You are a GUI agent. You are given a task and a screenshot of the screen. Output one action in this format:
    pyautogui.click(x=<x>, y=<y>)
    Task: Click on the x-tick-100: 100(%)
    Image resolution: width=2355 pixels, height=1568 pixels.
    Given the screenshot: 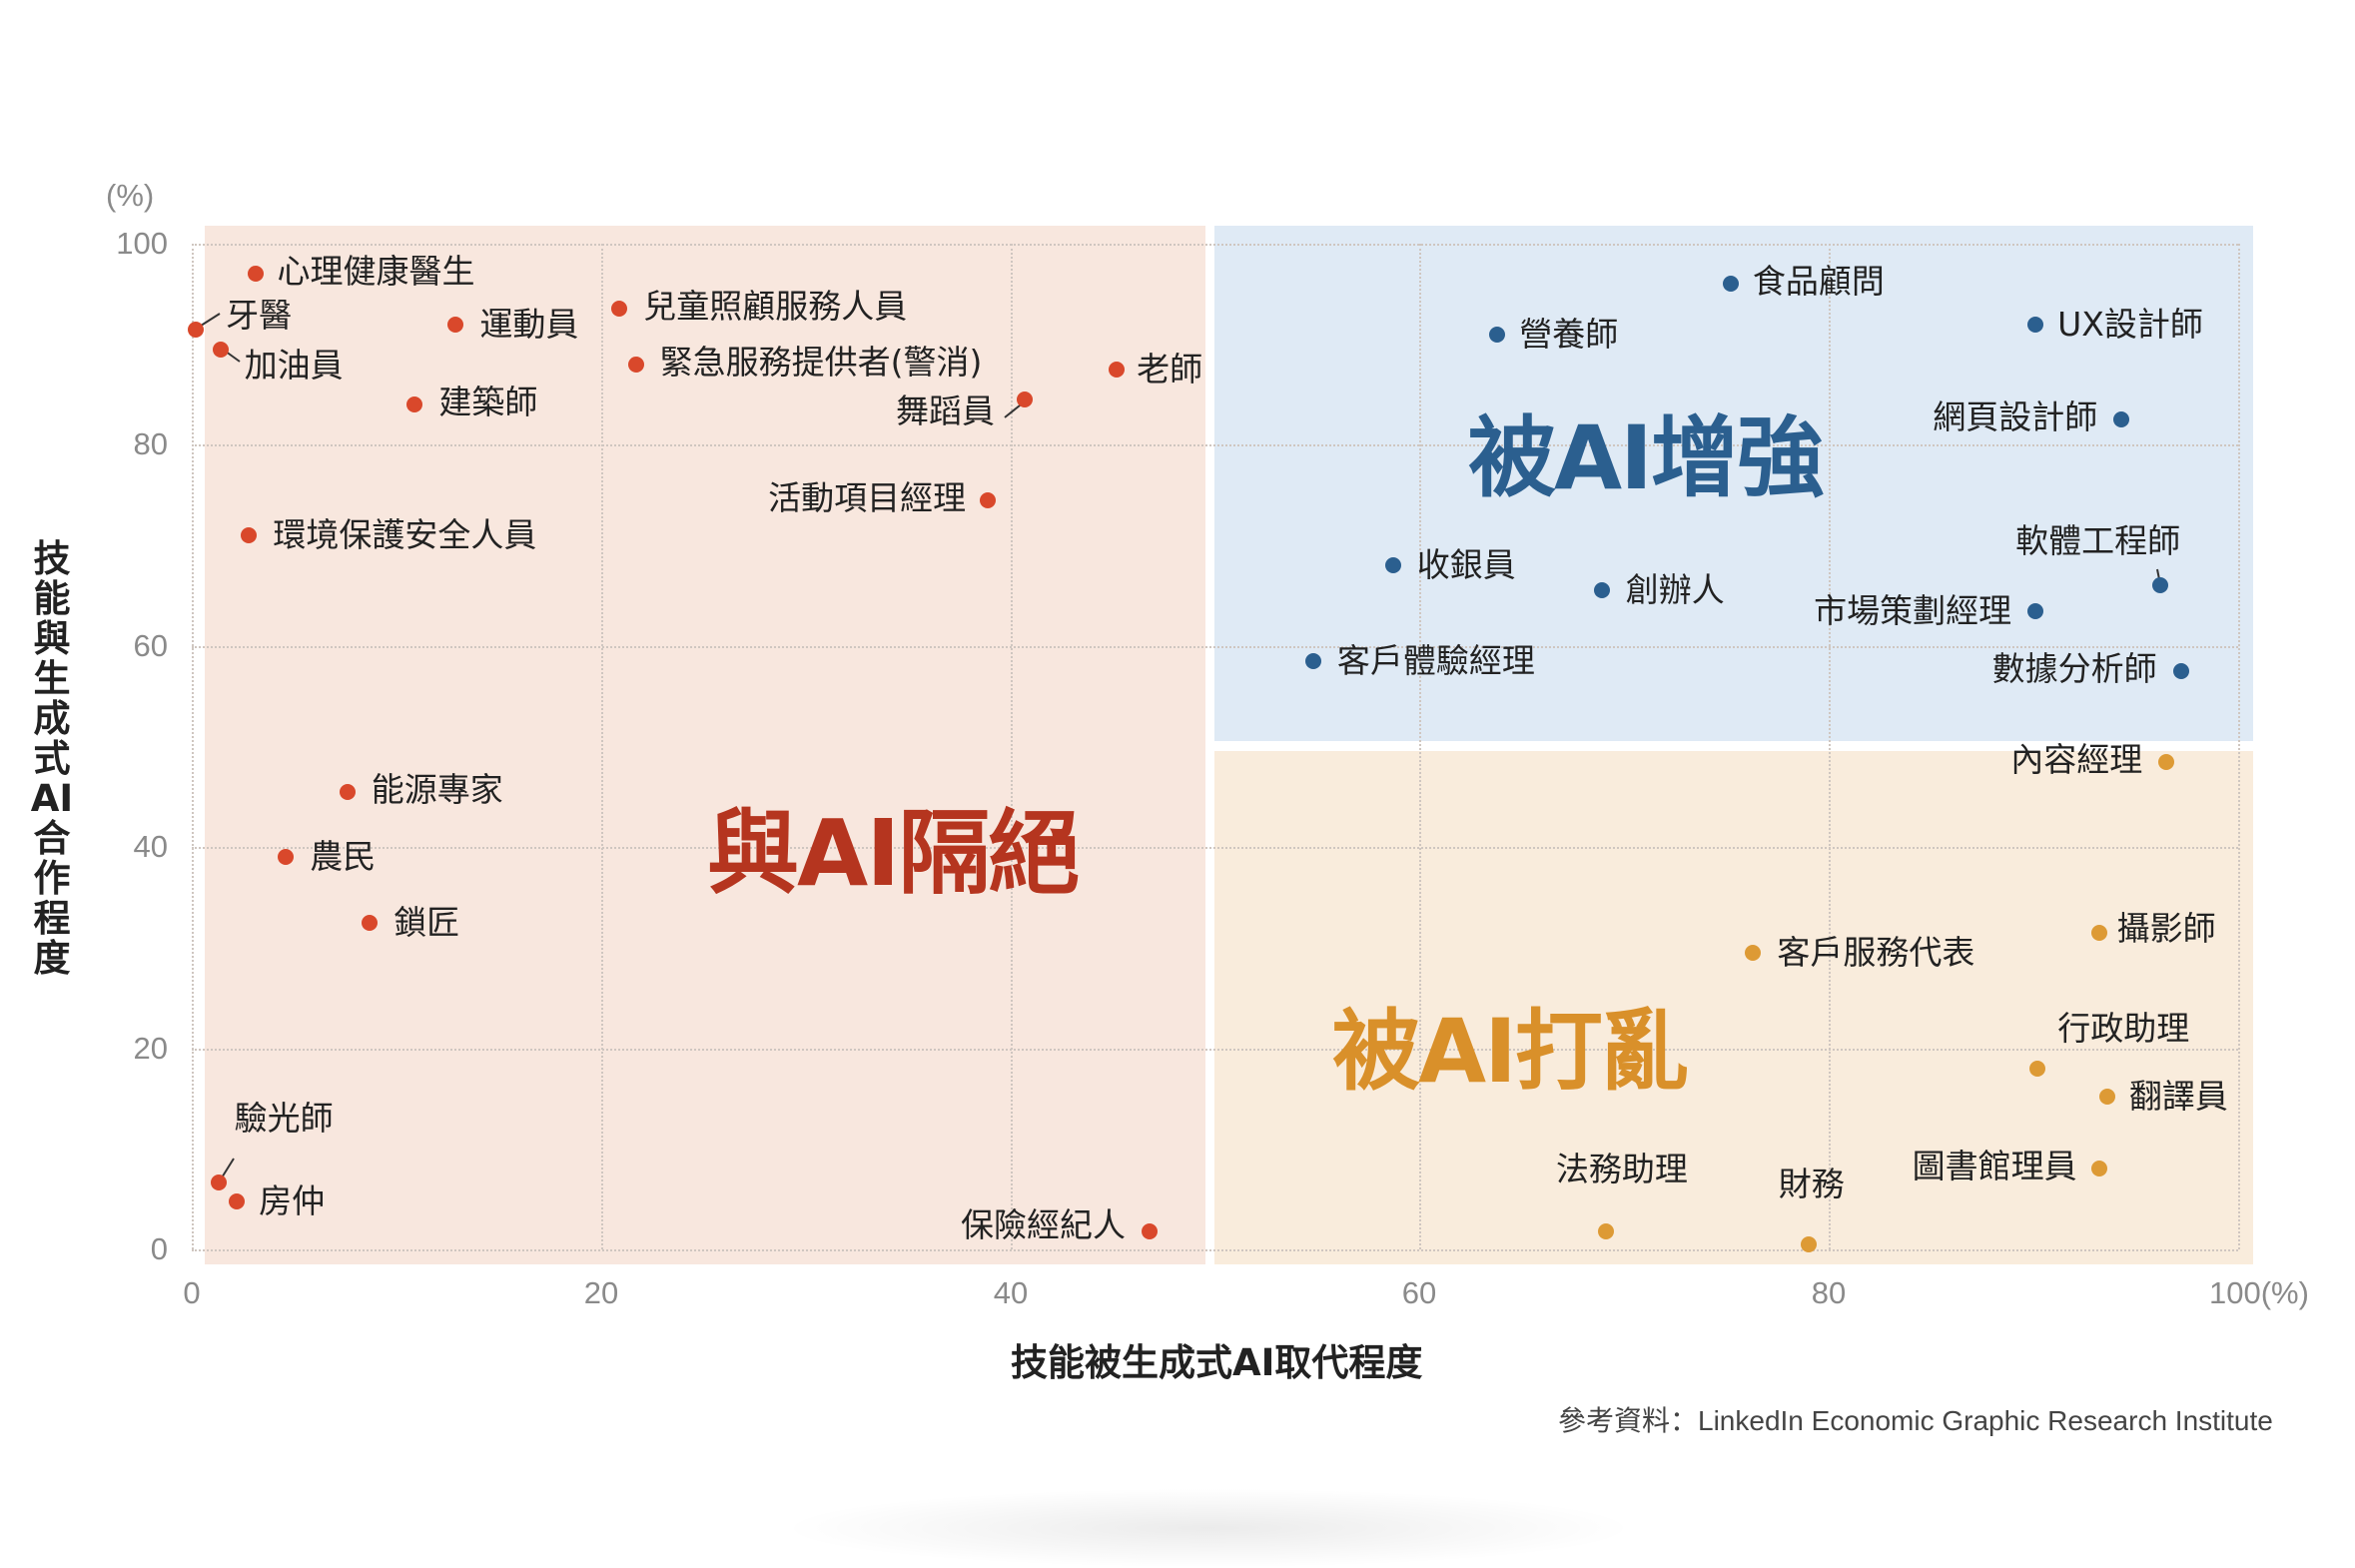 What is the action you would take?
    pyautogui.click(x=2259, y=1293)
    